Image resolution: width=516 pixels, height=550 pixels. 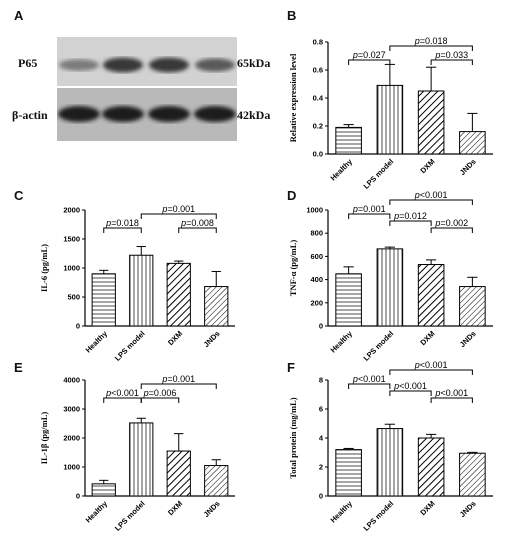 What do you see at coordinates (293, 268) in the screenshot?
I see `y-axis-title: TNF-α (pg/mL)` at bounding box center [293, 268].